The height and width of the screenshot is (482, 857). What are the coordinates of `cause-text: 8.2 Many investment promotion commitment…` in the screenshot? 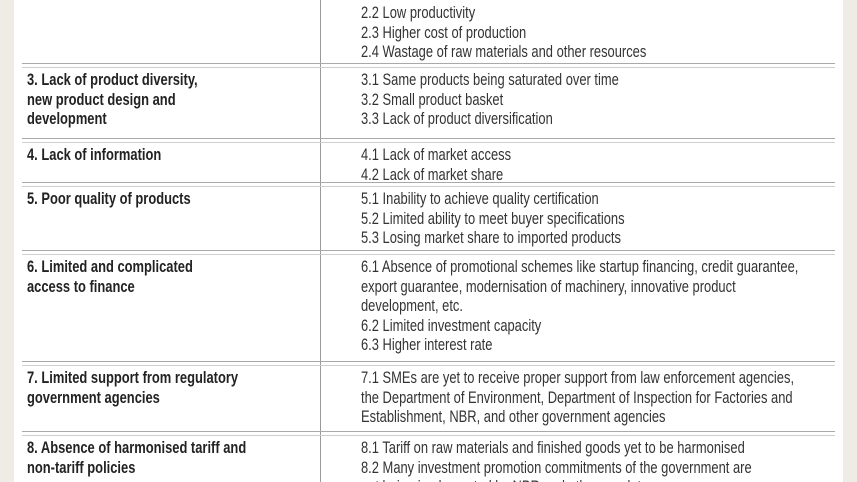 It's located at (556, 467).